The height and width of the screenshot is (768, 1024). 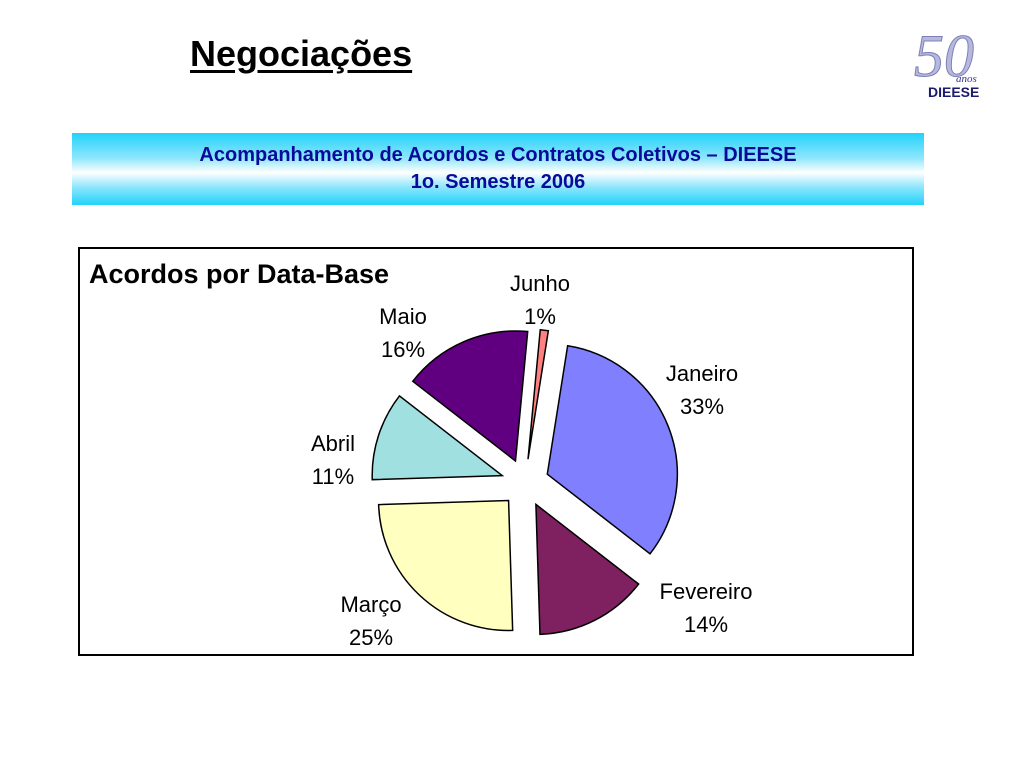 What do you see at coordinates (538, 394) in the screenshot?
I see `pie-slice-junho` at bounding box center [538, 394].